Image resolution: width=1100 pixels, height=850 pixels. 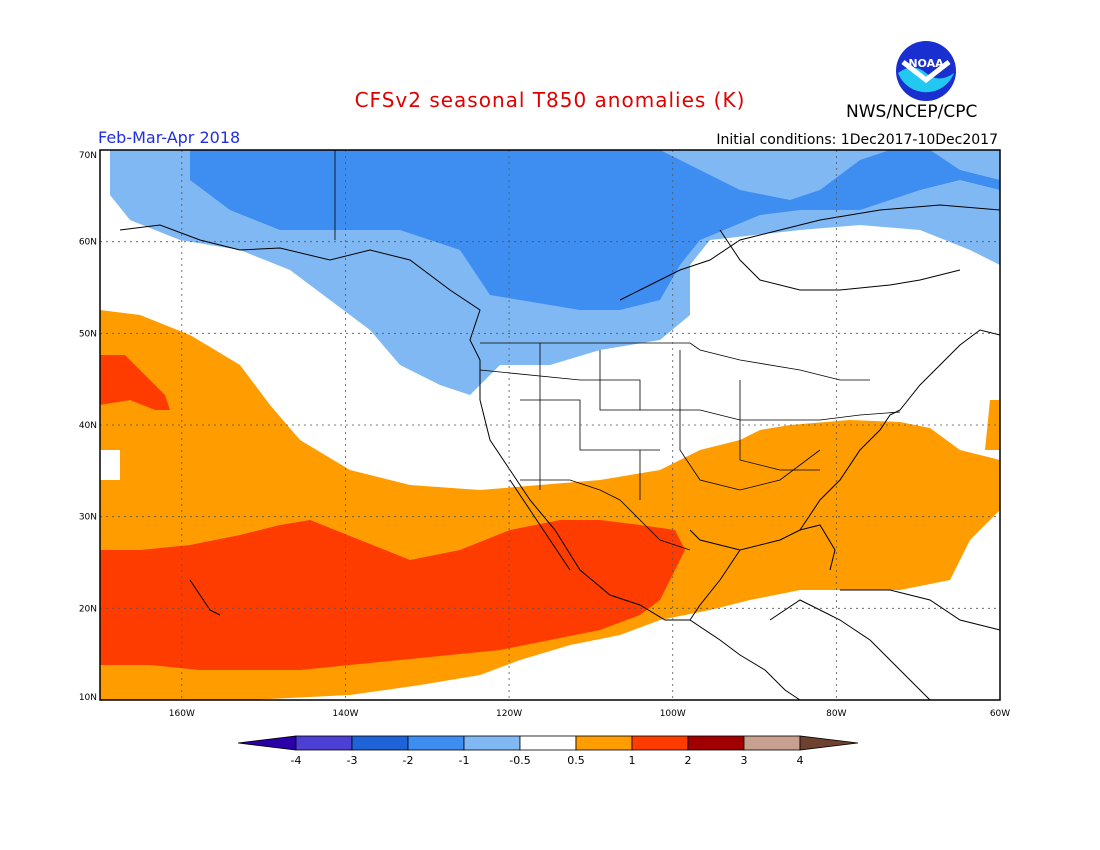 I want to click on noaa-logo-icon: NOAA, so click(x=926, y=71).